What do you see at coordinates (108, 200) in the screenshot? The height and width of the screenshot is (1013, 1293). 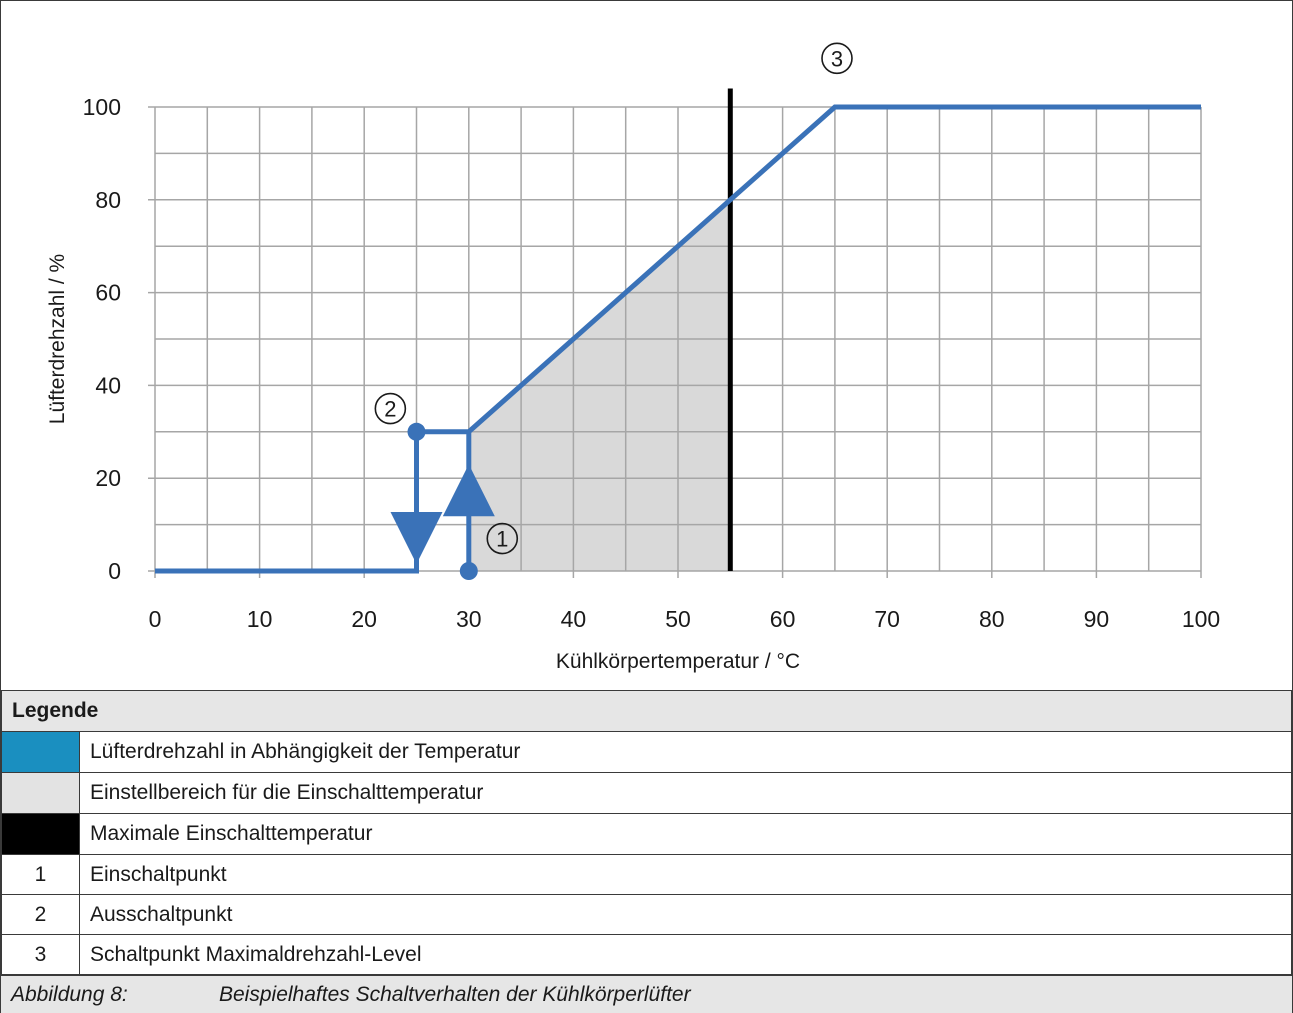 I see `y-tick-label: 80` at bounding box center [108, 200].